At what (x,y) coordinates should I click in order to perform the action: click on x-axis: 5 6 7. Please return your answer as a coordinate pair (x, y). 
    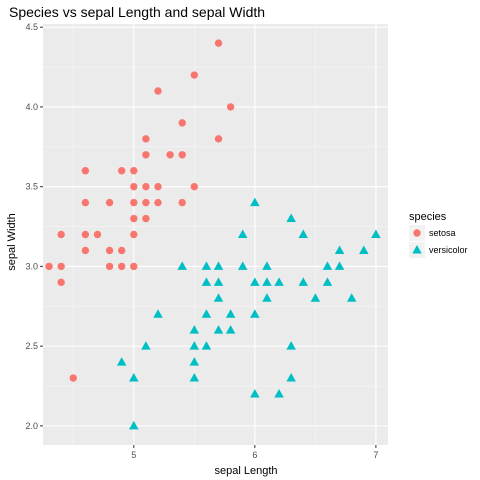
    Looking at the image, I should click on (254, 452).